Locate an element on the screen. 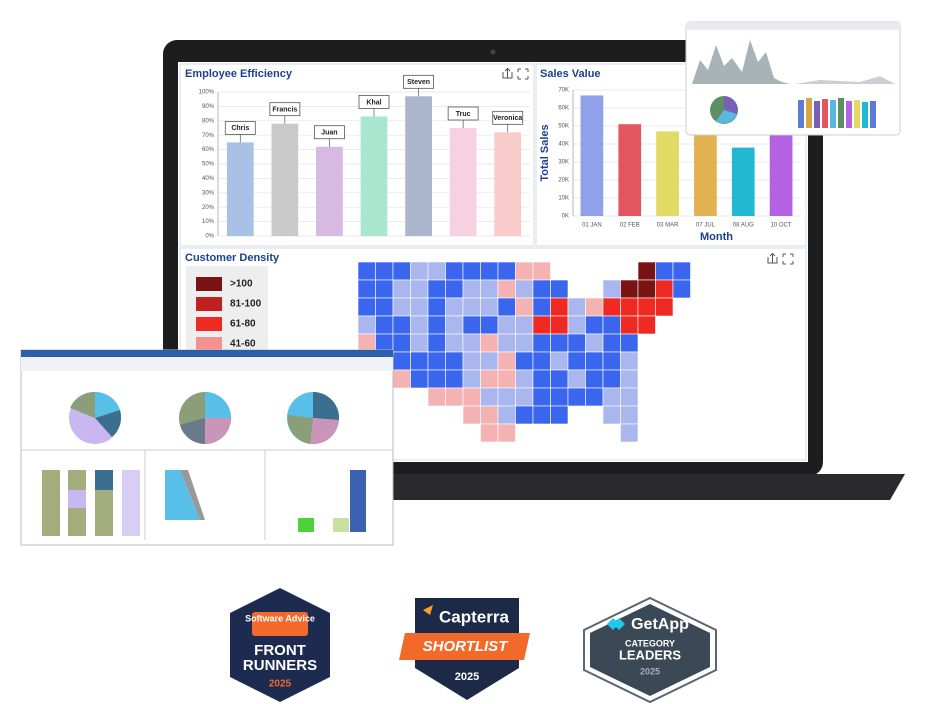  y-tick-label: 100% is located at coordinates (207, 93).